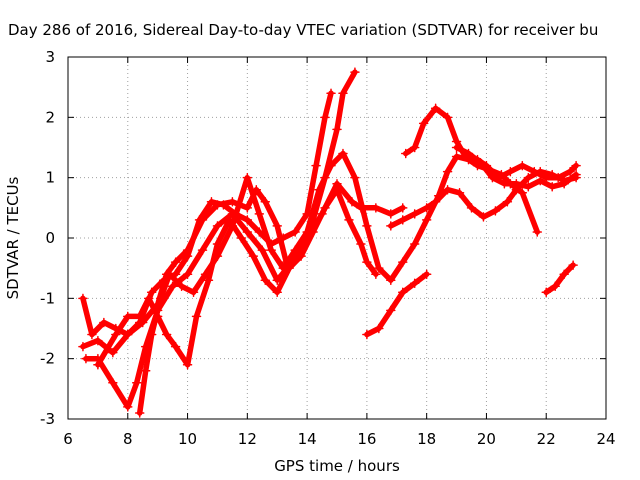  I want to click on series-trace-f, so click(397, 304).